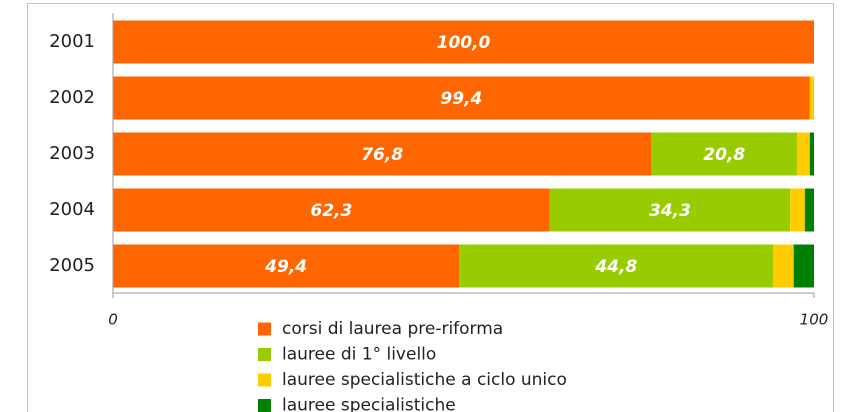  Describe the element at coordinates (113, 320) in the screenshot. I see `x-tick-label: 0` at that location.